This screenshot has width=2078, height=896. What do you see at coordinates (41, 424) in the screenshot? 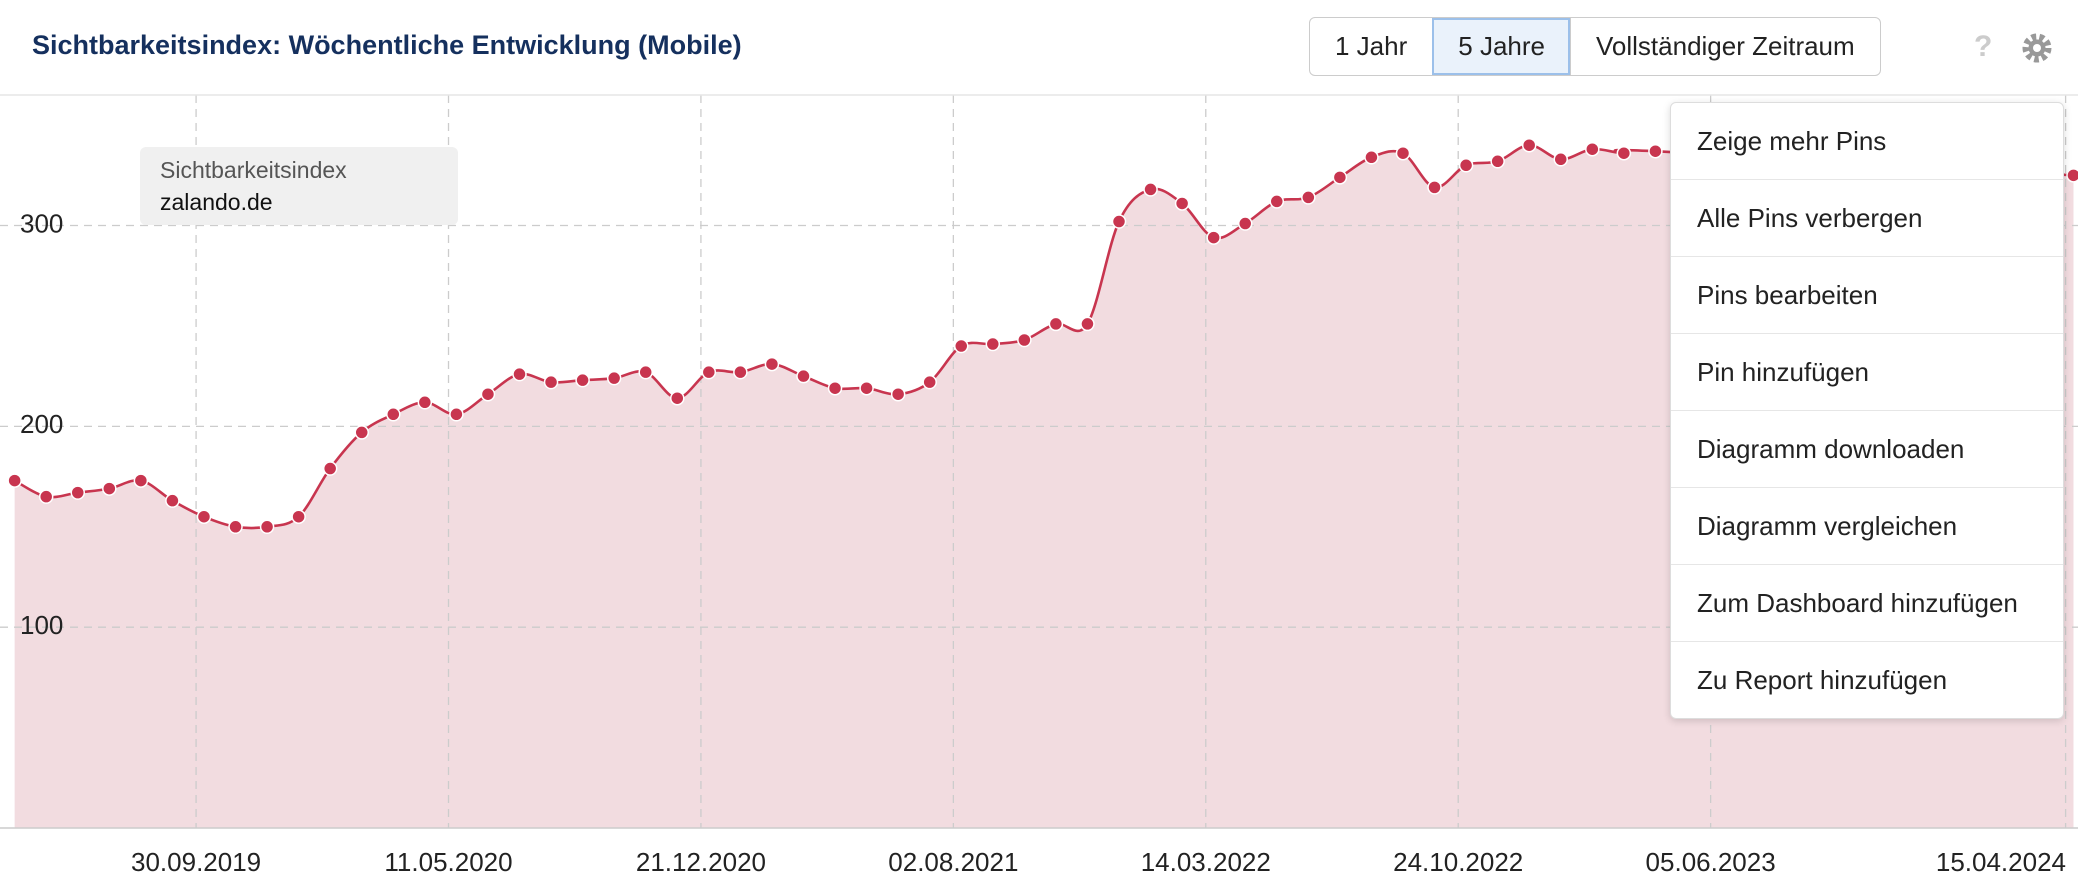
I see `y-tick-label: 200` at bounding box center [41, 424].